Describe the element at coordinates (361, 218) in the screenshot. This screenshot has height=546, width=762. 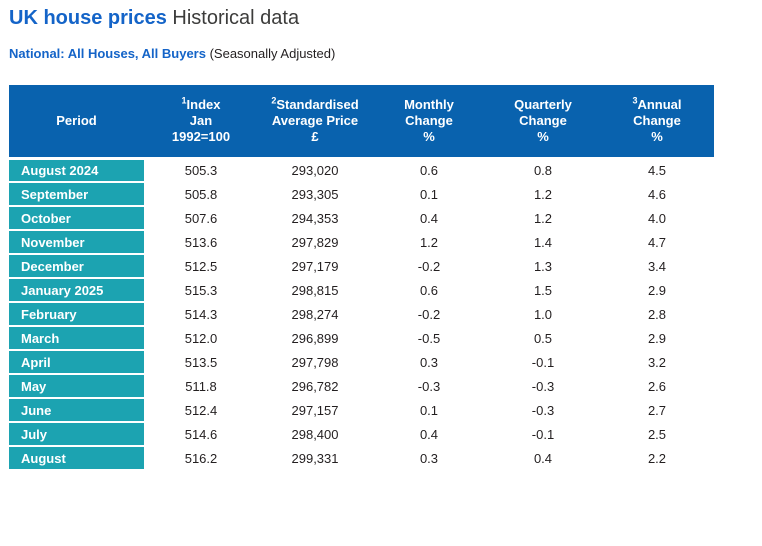
I see `table-row: October 507.6 294,353 0.4 1.2 4.0` at that location.